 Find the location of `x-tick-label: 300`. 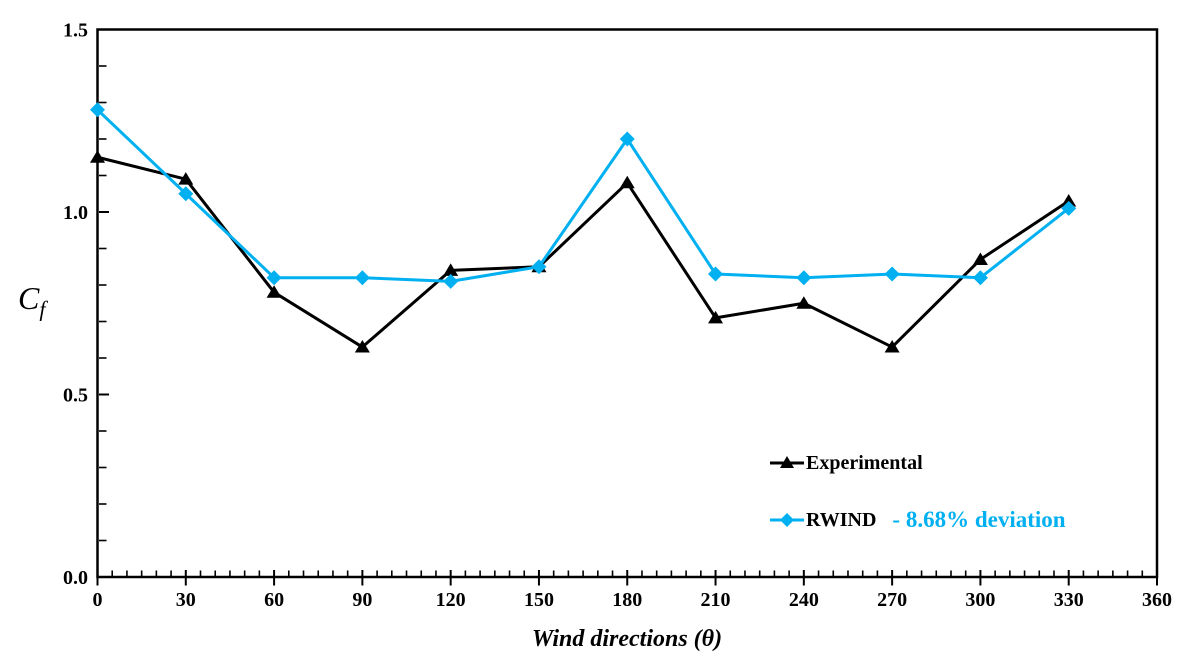

x-tick-label: 300 is located at coordinates (980, 600).